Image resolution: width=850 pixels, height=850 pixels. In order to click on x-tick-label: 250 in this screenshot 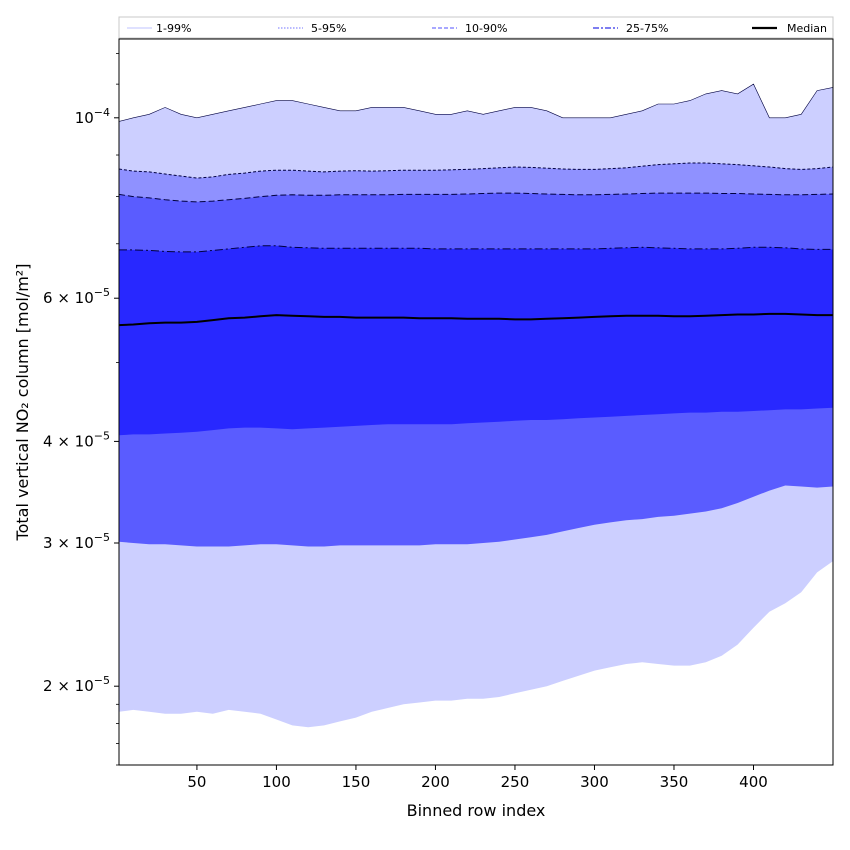, I will do `click(515, 782)`.